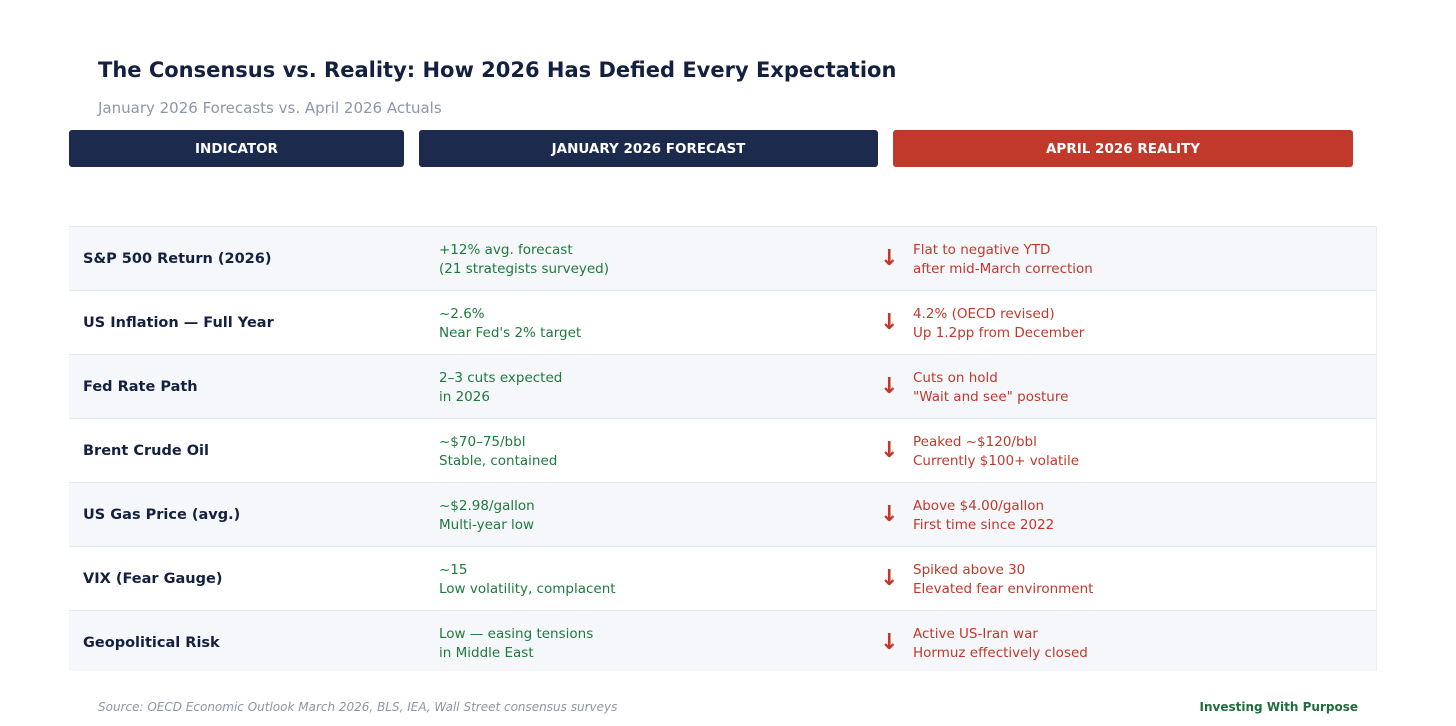  I want to click on reality-line: "Wait and see" posture, so click(991, 397).